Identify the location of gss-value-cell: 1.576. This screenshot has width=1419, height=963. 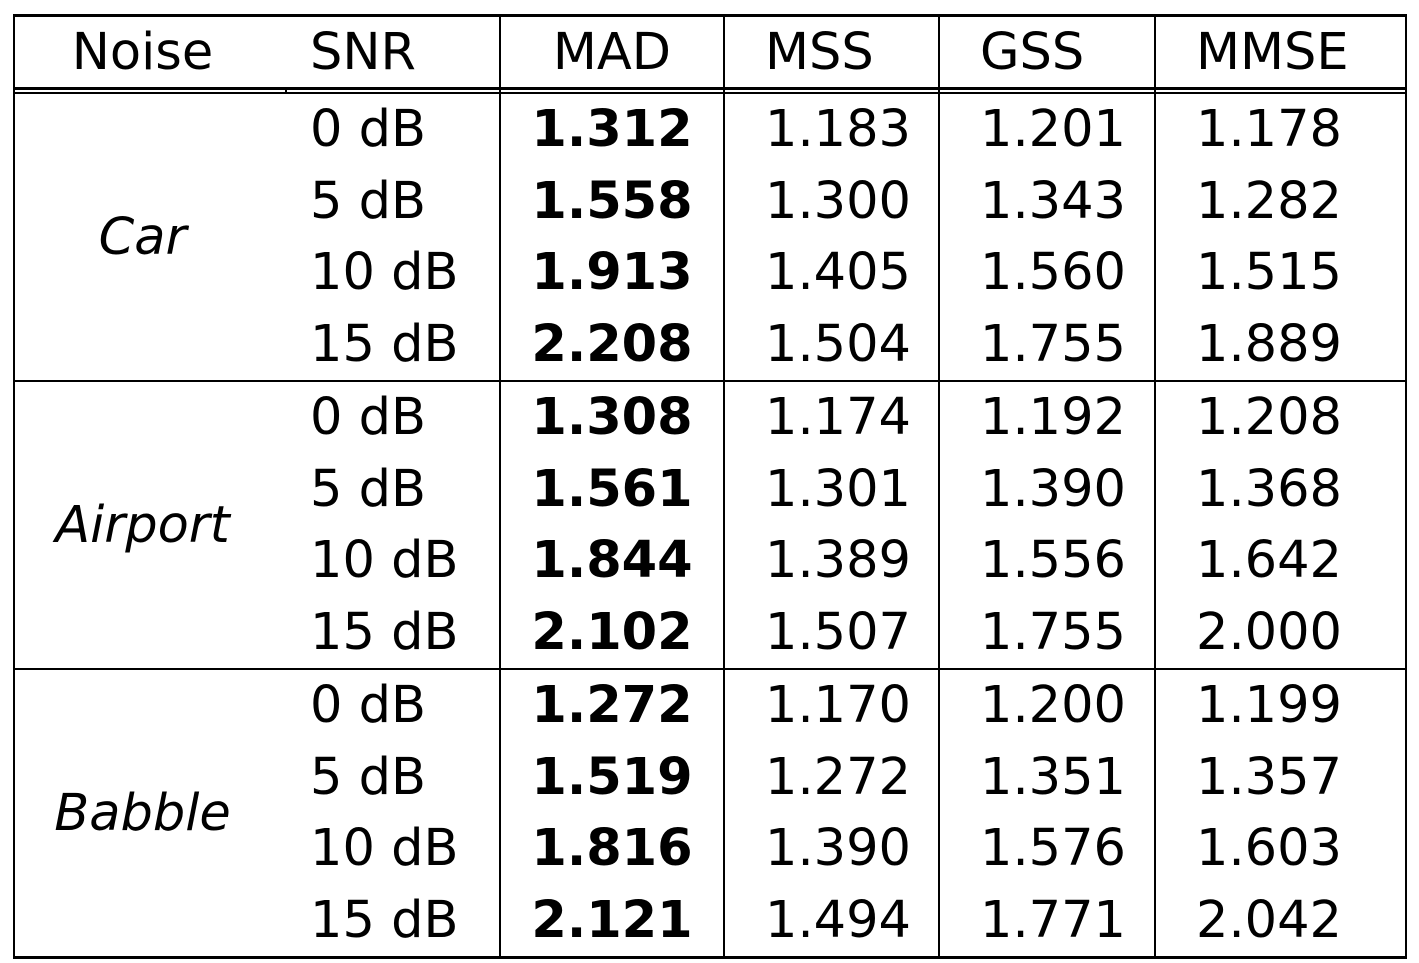
(1047, 849).